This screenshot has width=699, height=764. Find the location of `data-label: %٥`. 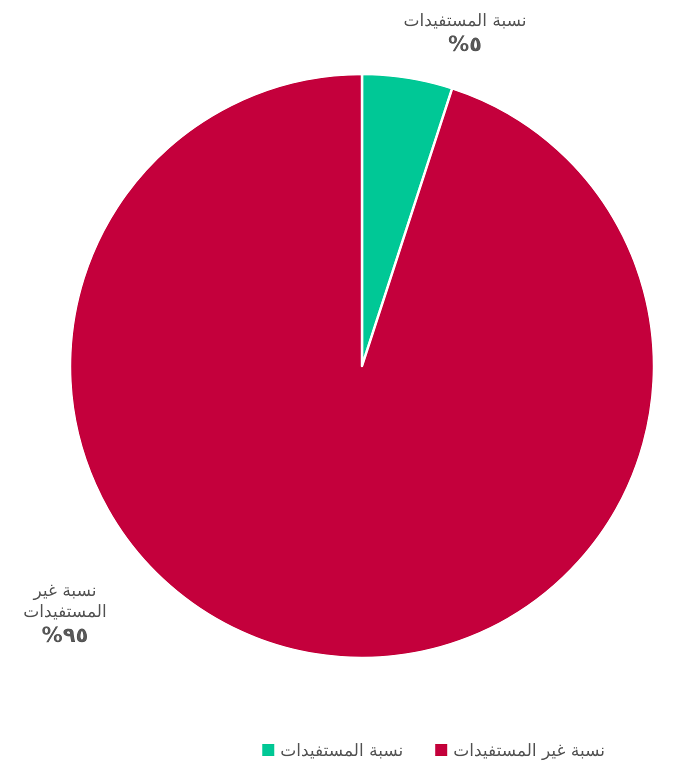

data-label: %٥ is located at coordinates (465, 44).